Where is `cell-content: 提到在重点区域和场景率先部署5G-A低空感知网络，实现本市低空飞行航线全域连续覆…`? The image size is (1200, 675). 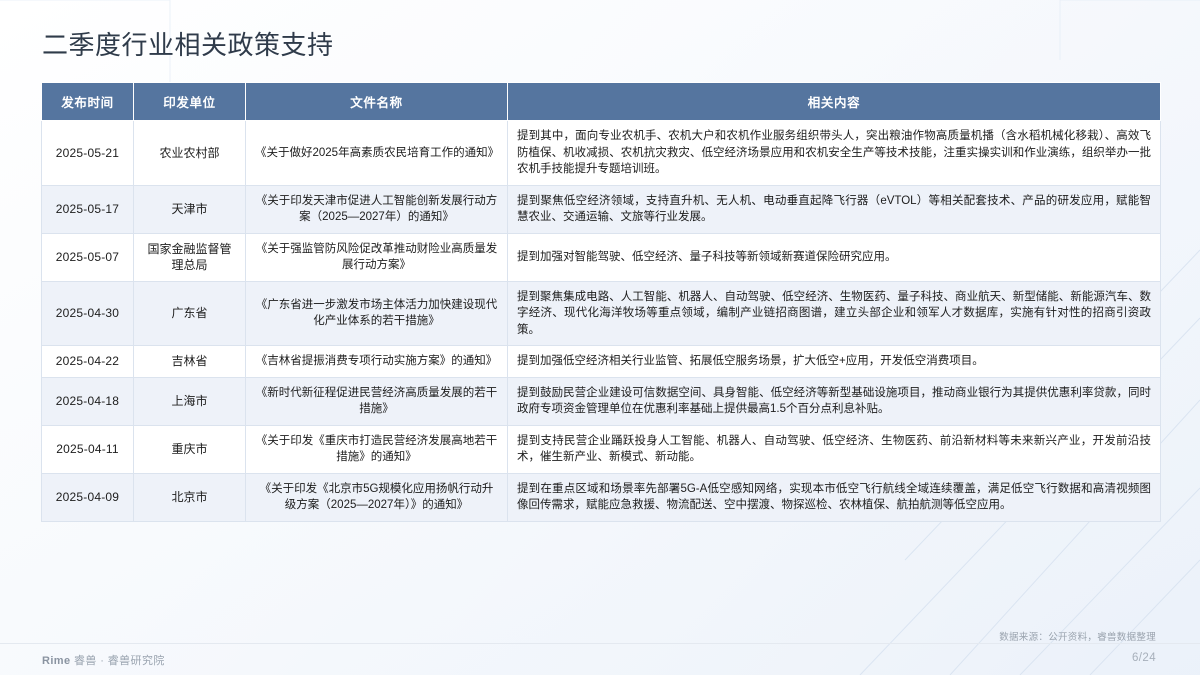
cell-content: 提到在重点区域和场景率先部署5G-A低空感知网络，实现本市低空飞行航线全域连续覆… is located at coordinates (834, 497).